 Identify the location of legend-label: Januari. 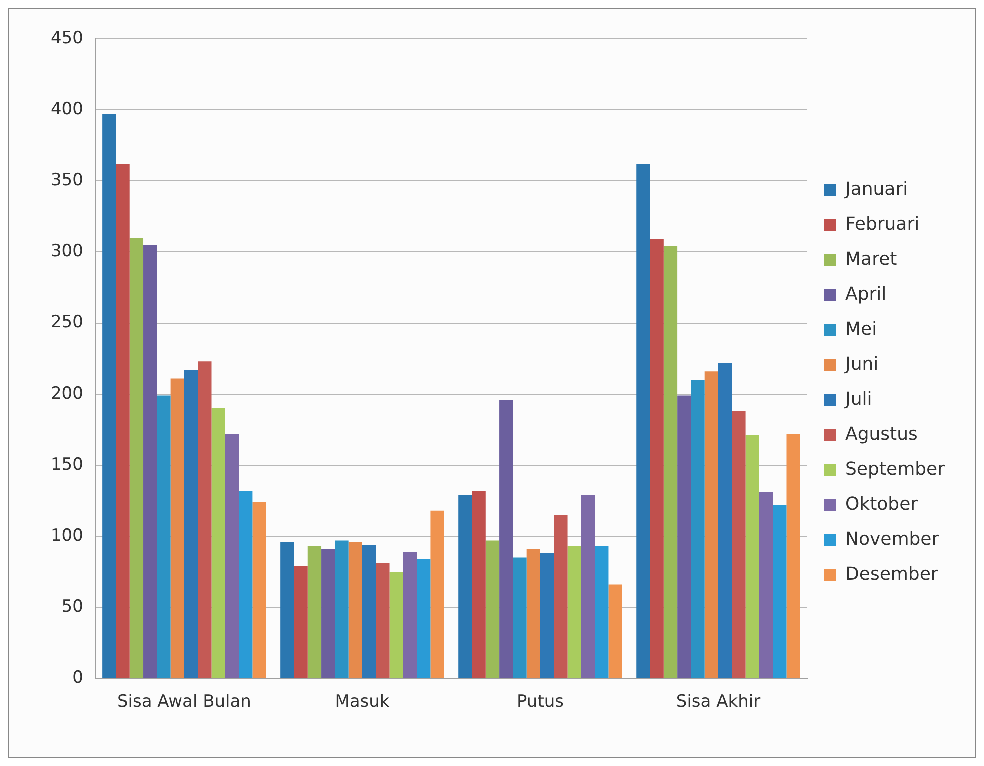
(876, 189).